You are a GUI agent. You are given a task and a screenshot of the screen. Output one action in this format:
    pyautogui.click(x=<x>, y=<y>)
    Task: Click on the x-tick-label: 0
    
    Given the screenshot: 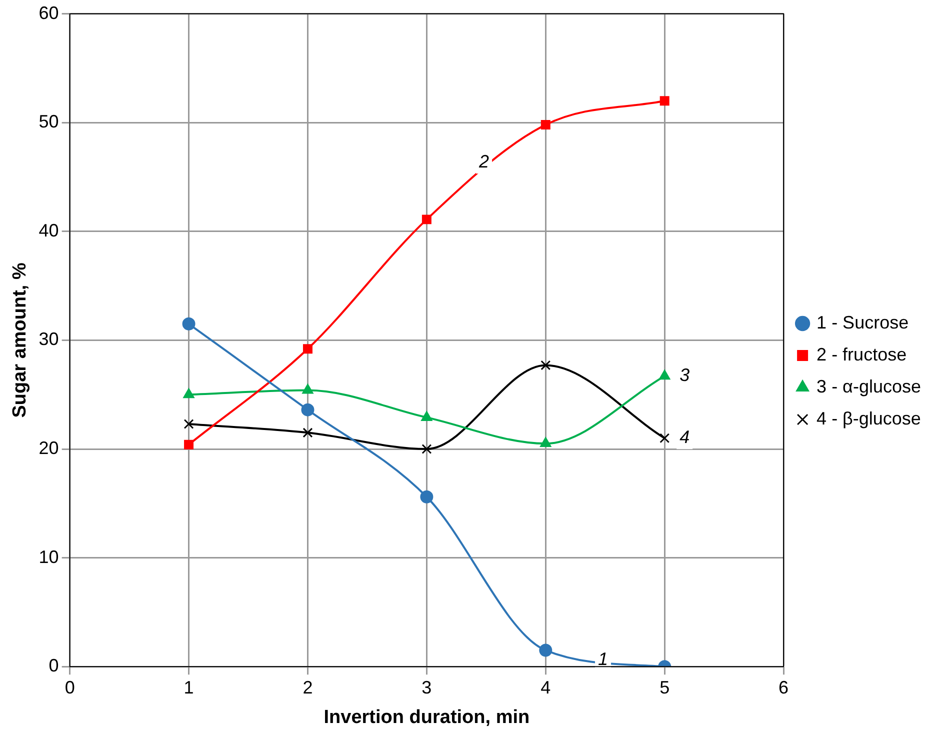 What is the action you would take?
    pyautogui.click(x=69, y=687)
    